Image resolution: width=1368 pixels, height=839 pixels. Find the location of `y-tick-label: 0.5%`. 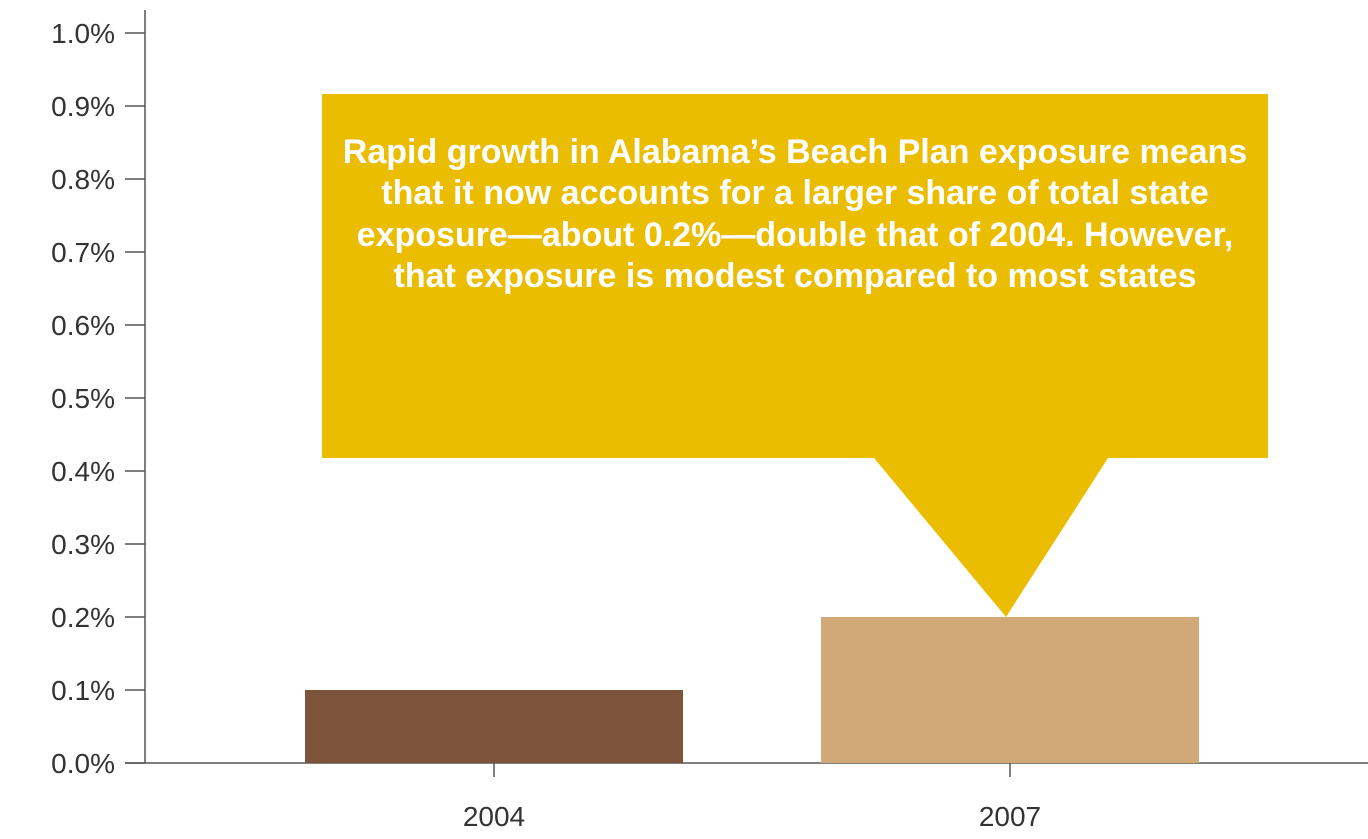

y-tick-label: 0.5% is located at coordinates (83, 398).